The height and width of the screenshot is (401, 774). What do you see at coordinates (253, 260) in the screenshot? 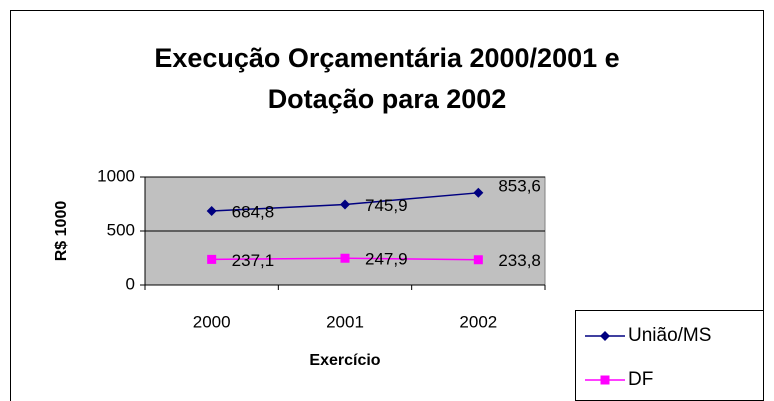
I see `data-label: 237,1` at bounding box center [253, 260].